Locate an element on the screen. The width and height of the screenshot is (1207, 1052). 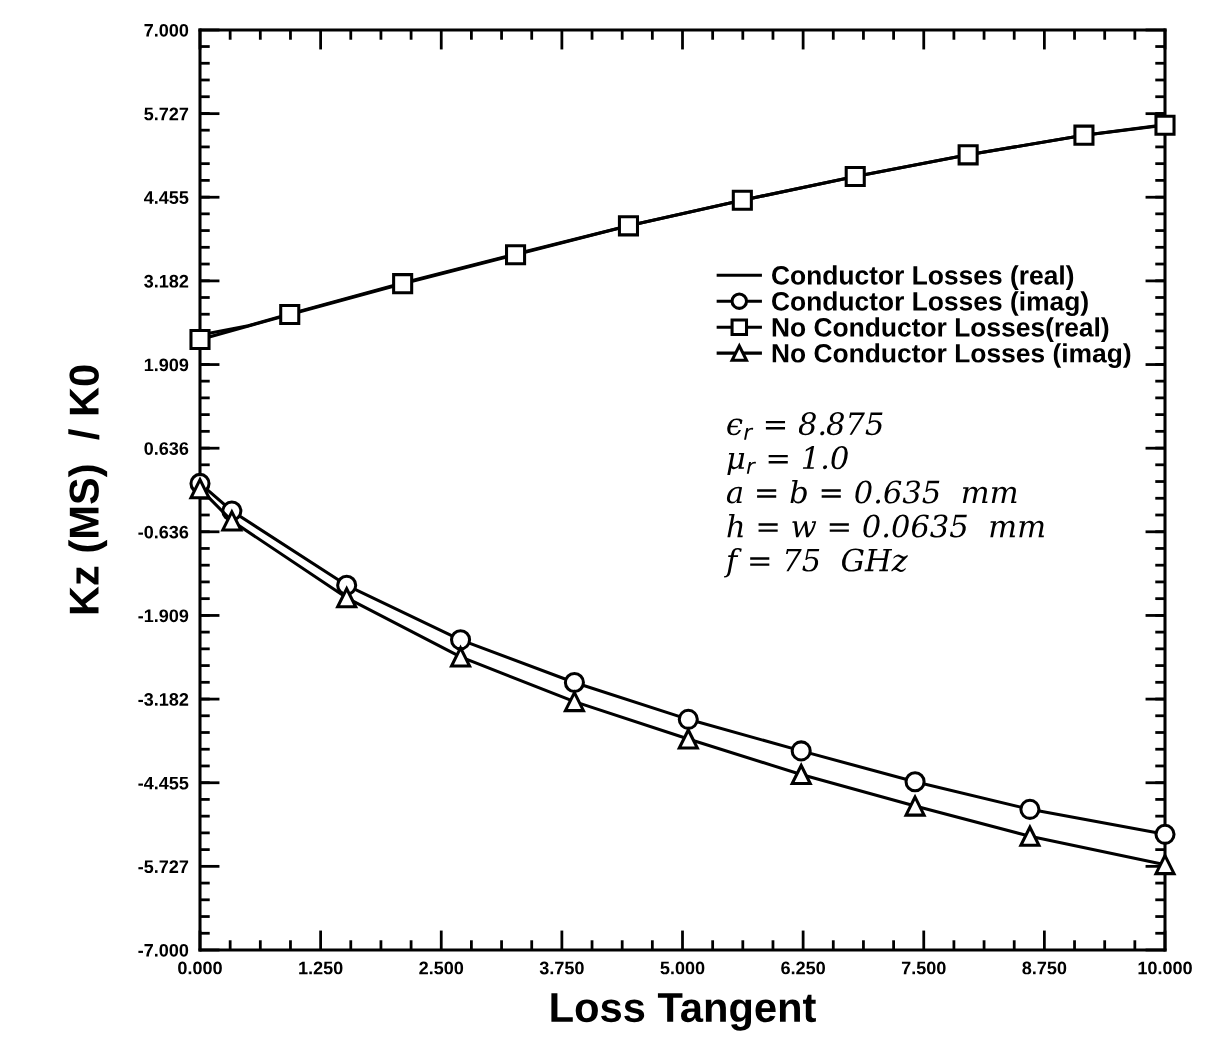
annotation: a = b = 0.635 mm is located at coordinates (871, 491).